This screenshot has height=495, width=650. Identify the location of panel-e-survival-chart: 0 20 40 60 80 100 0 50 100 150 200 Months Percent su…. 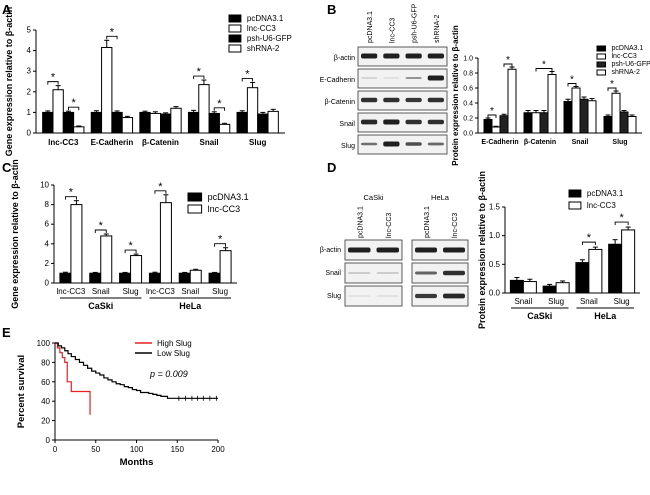
(120, 403).